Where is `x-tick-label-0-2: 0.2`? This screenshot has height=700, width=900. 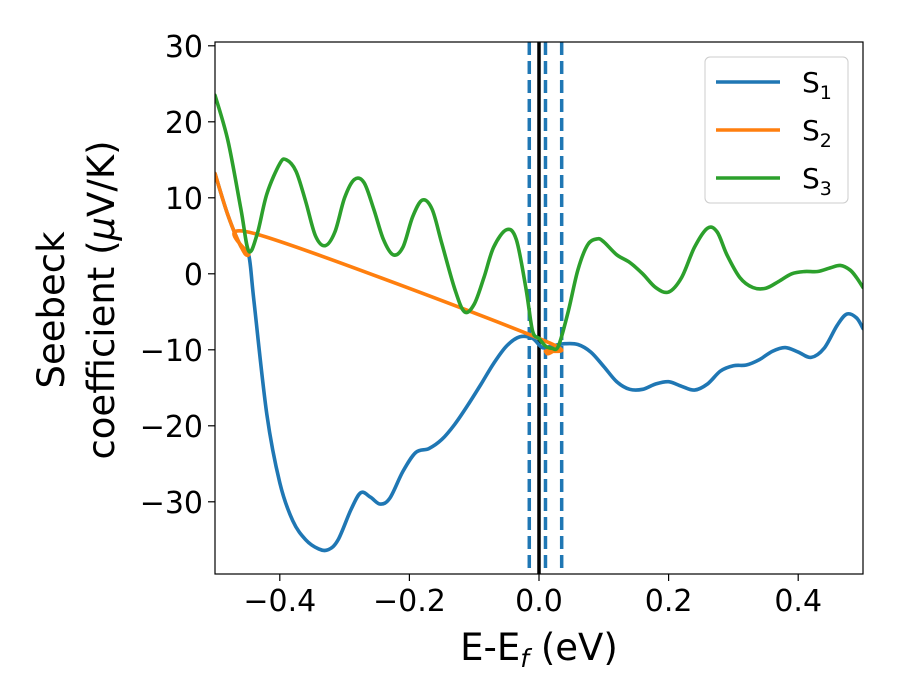 x-tick-label-0-2: 0.2 is located at coordinates (669, 601).